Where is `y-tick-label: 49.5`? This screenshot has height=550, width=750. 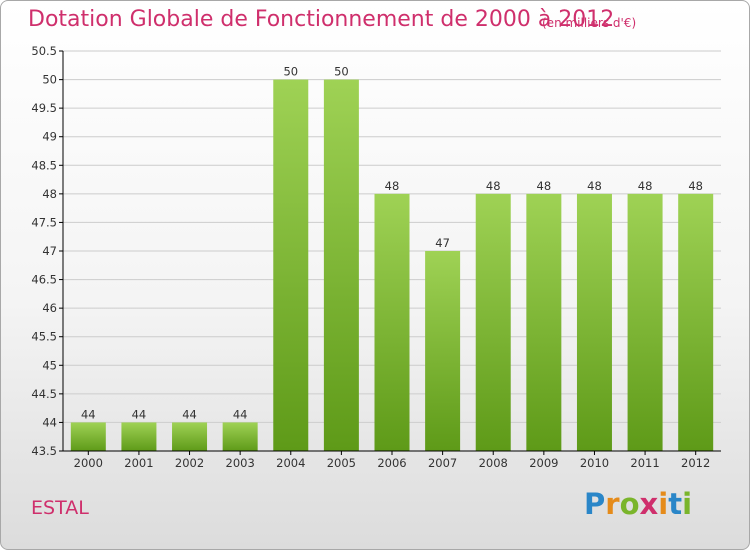 y-tick-label: 49.5 is located at coordinates (44, 108).